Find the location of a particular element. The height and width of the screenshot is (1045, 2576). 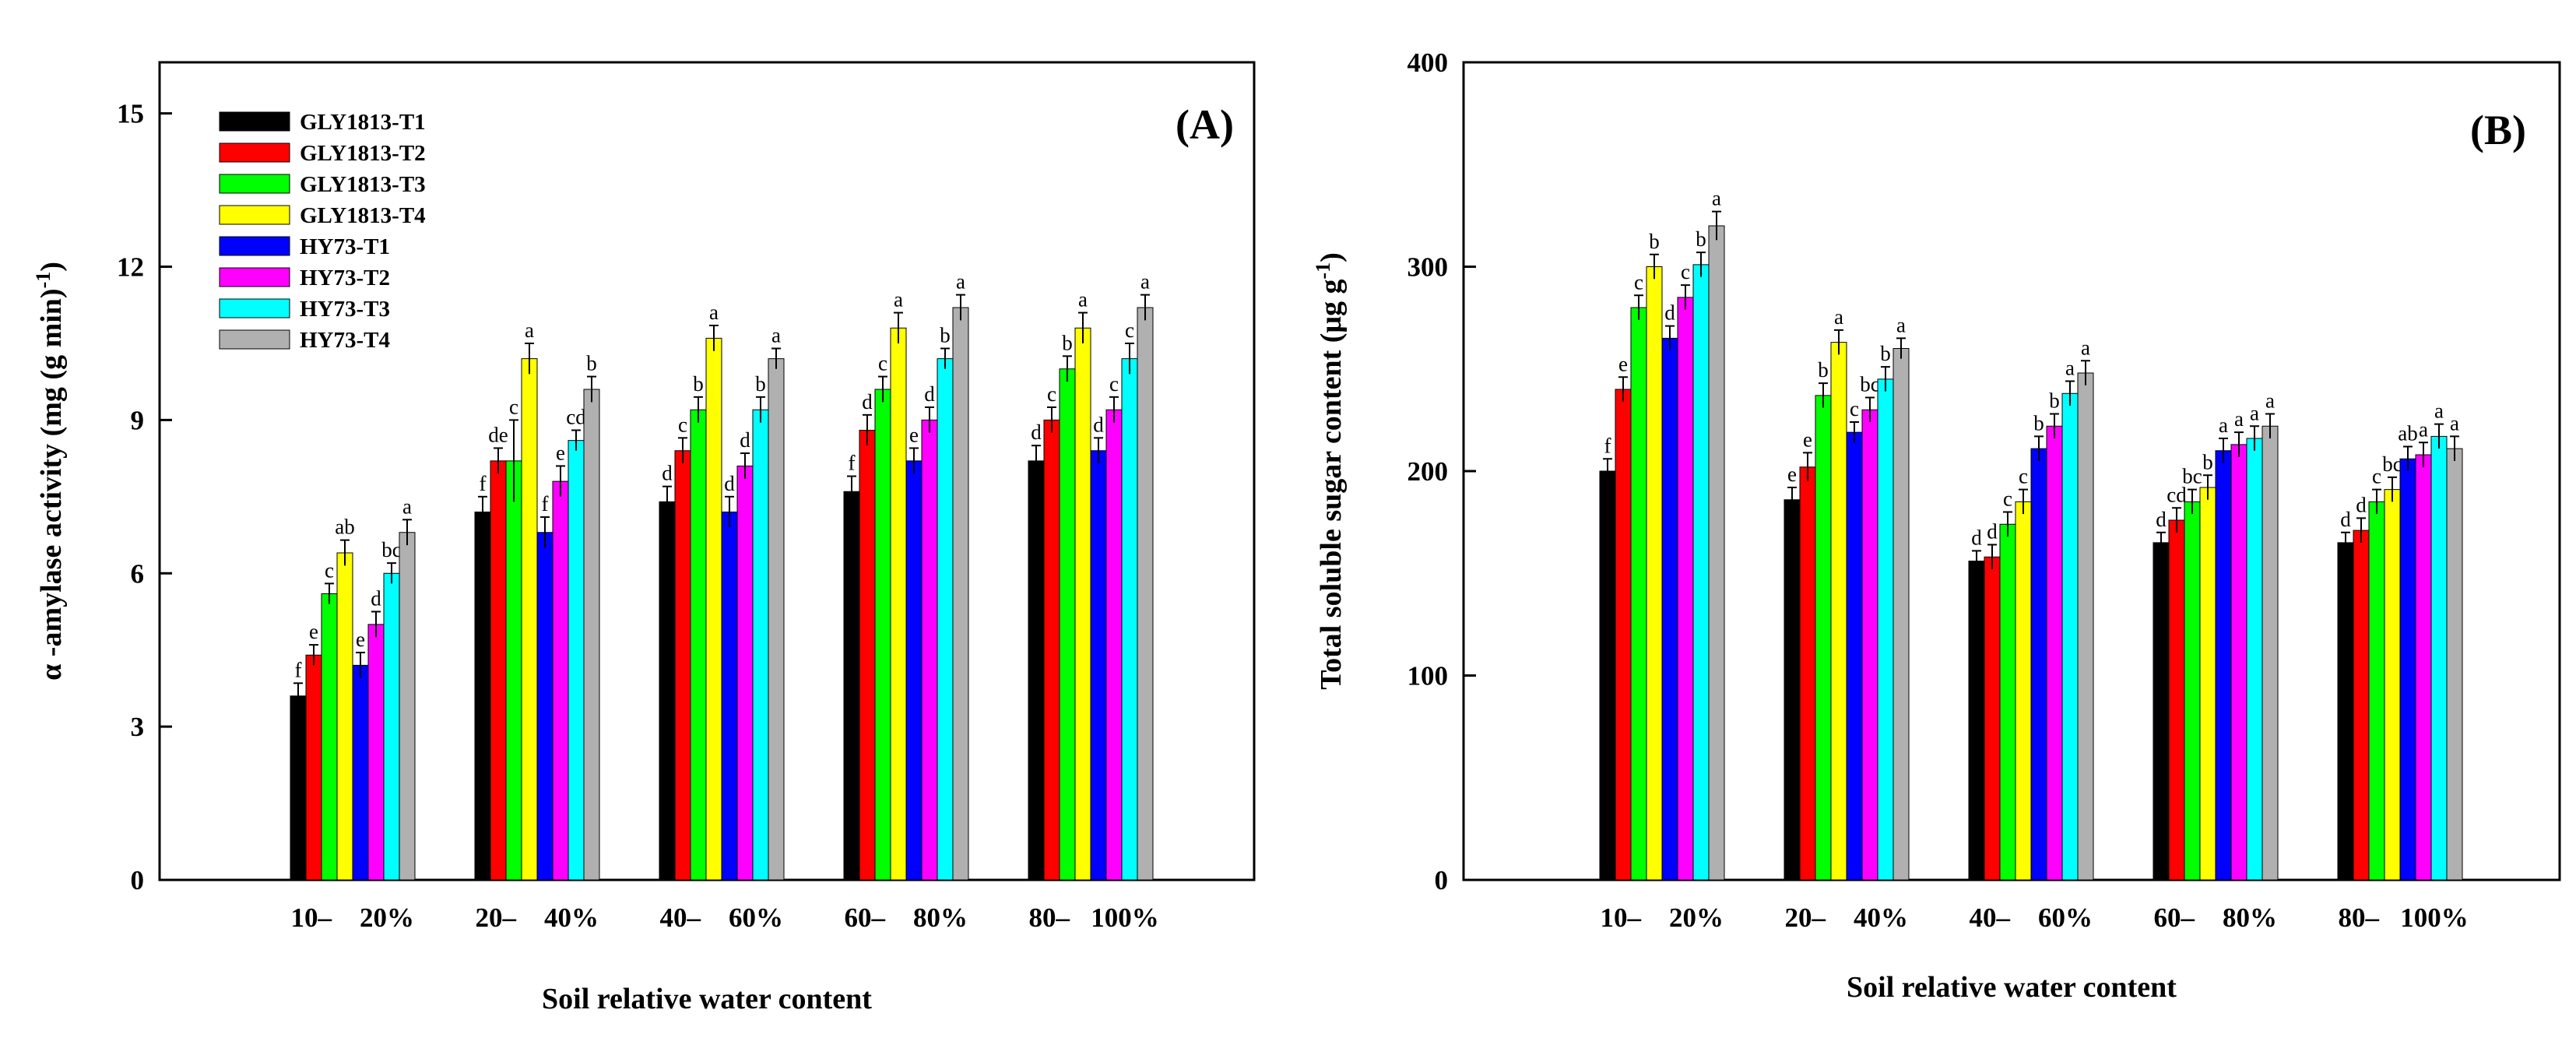

panel-a-x-tick-label-right: 80% is located at coordinates (941, 917).